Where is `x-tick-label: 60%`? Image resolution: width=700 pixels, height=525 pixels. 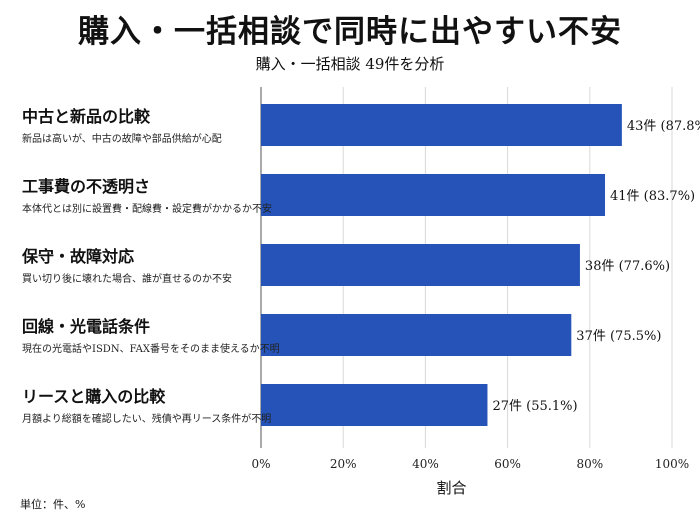
x-tick-label: 60% is located at coordinates (507, 464).